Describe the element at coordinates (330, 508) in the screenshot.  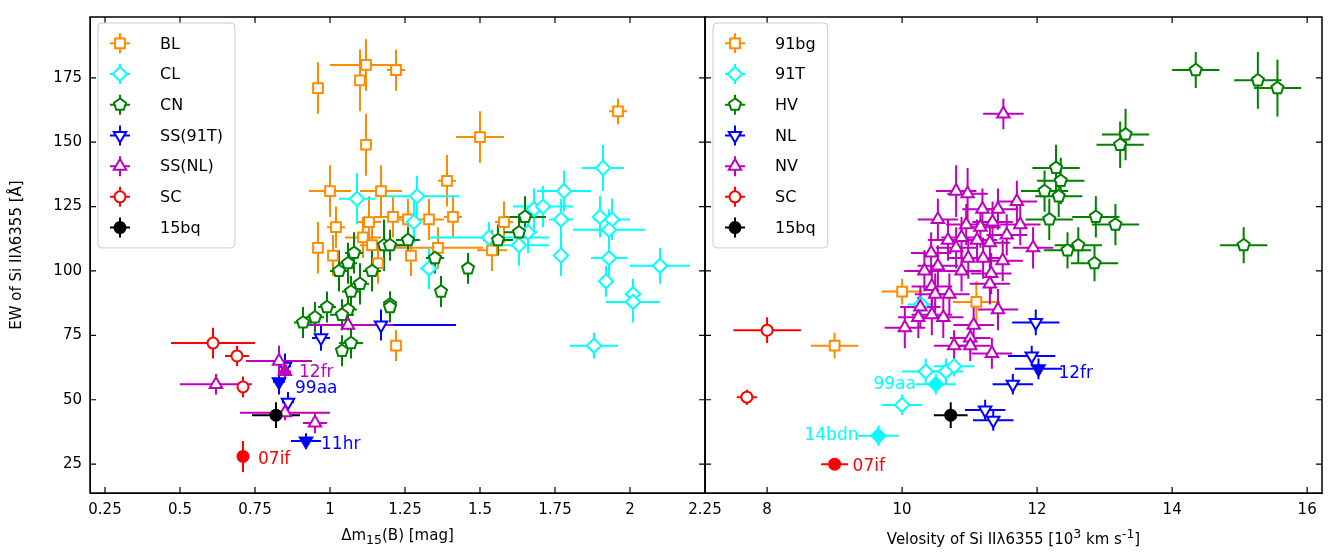
I see `x-tick-label: 1` at that location.